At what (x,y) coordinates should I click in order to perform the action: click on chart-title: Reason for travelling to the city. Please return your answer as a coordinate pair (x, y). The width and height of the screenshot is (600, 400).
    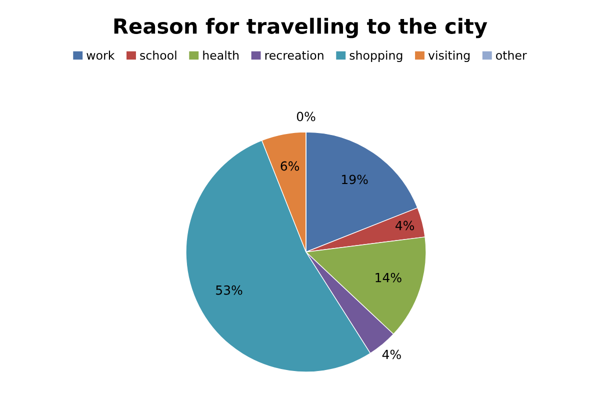
    Looking at the image, I should click on (301, 28).